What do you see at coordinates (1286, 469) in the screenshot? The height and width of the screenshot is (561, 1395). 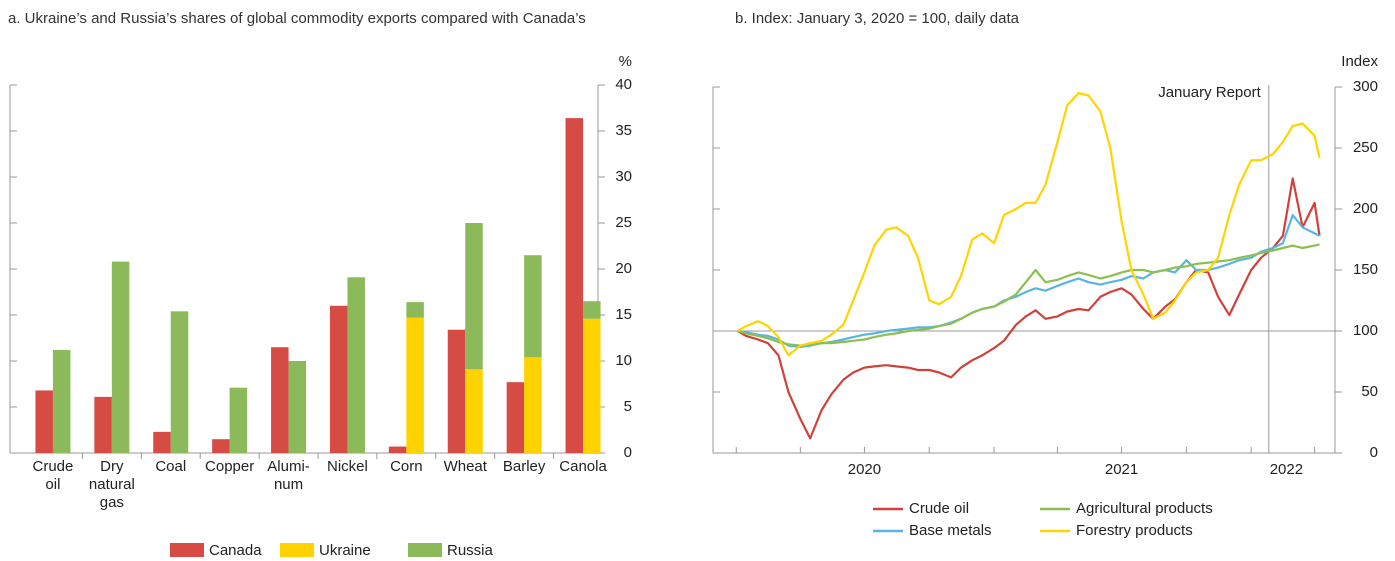 I see `x-tick-label: 2022` at bounding box center [1286, 469].